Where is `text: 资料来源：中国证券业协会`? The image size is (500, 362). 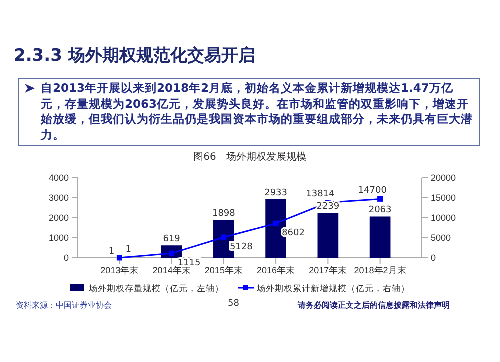 text: 资料来源：中国证券业协会 is located at coordinates (64, 305).